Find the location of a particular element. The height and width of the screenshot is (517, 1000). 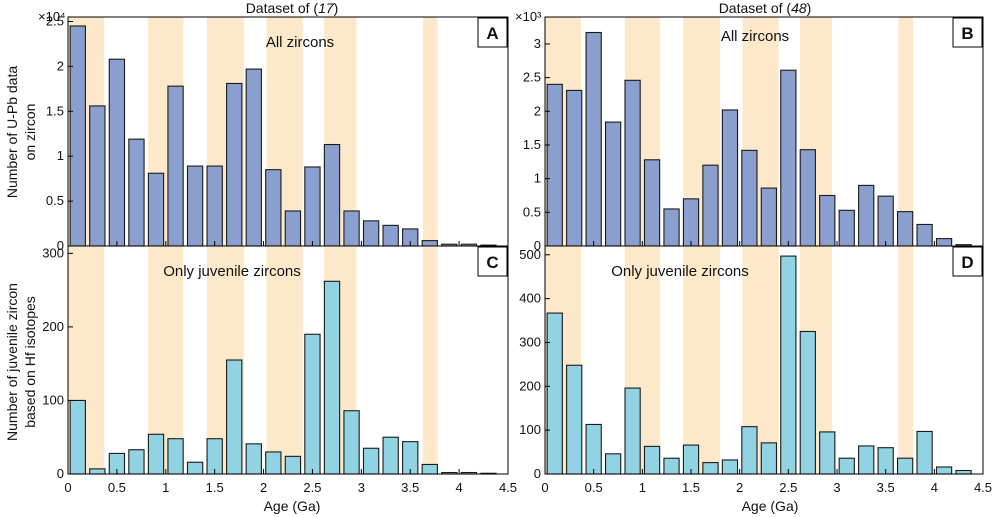

panel-d-xtick-label-0: 0 is located at coordinates (544, 487).